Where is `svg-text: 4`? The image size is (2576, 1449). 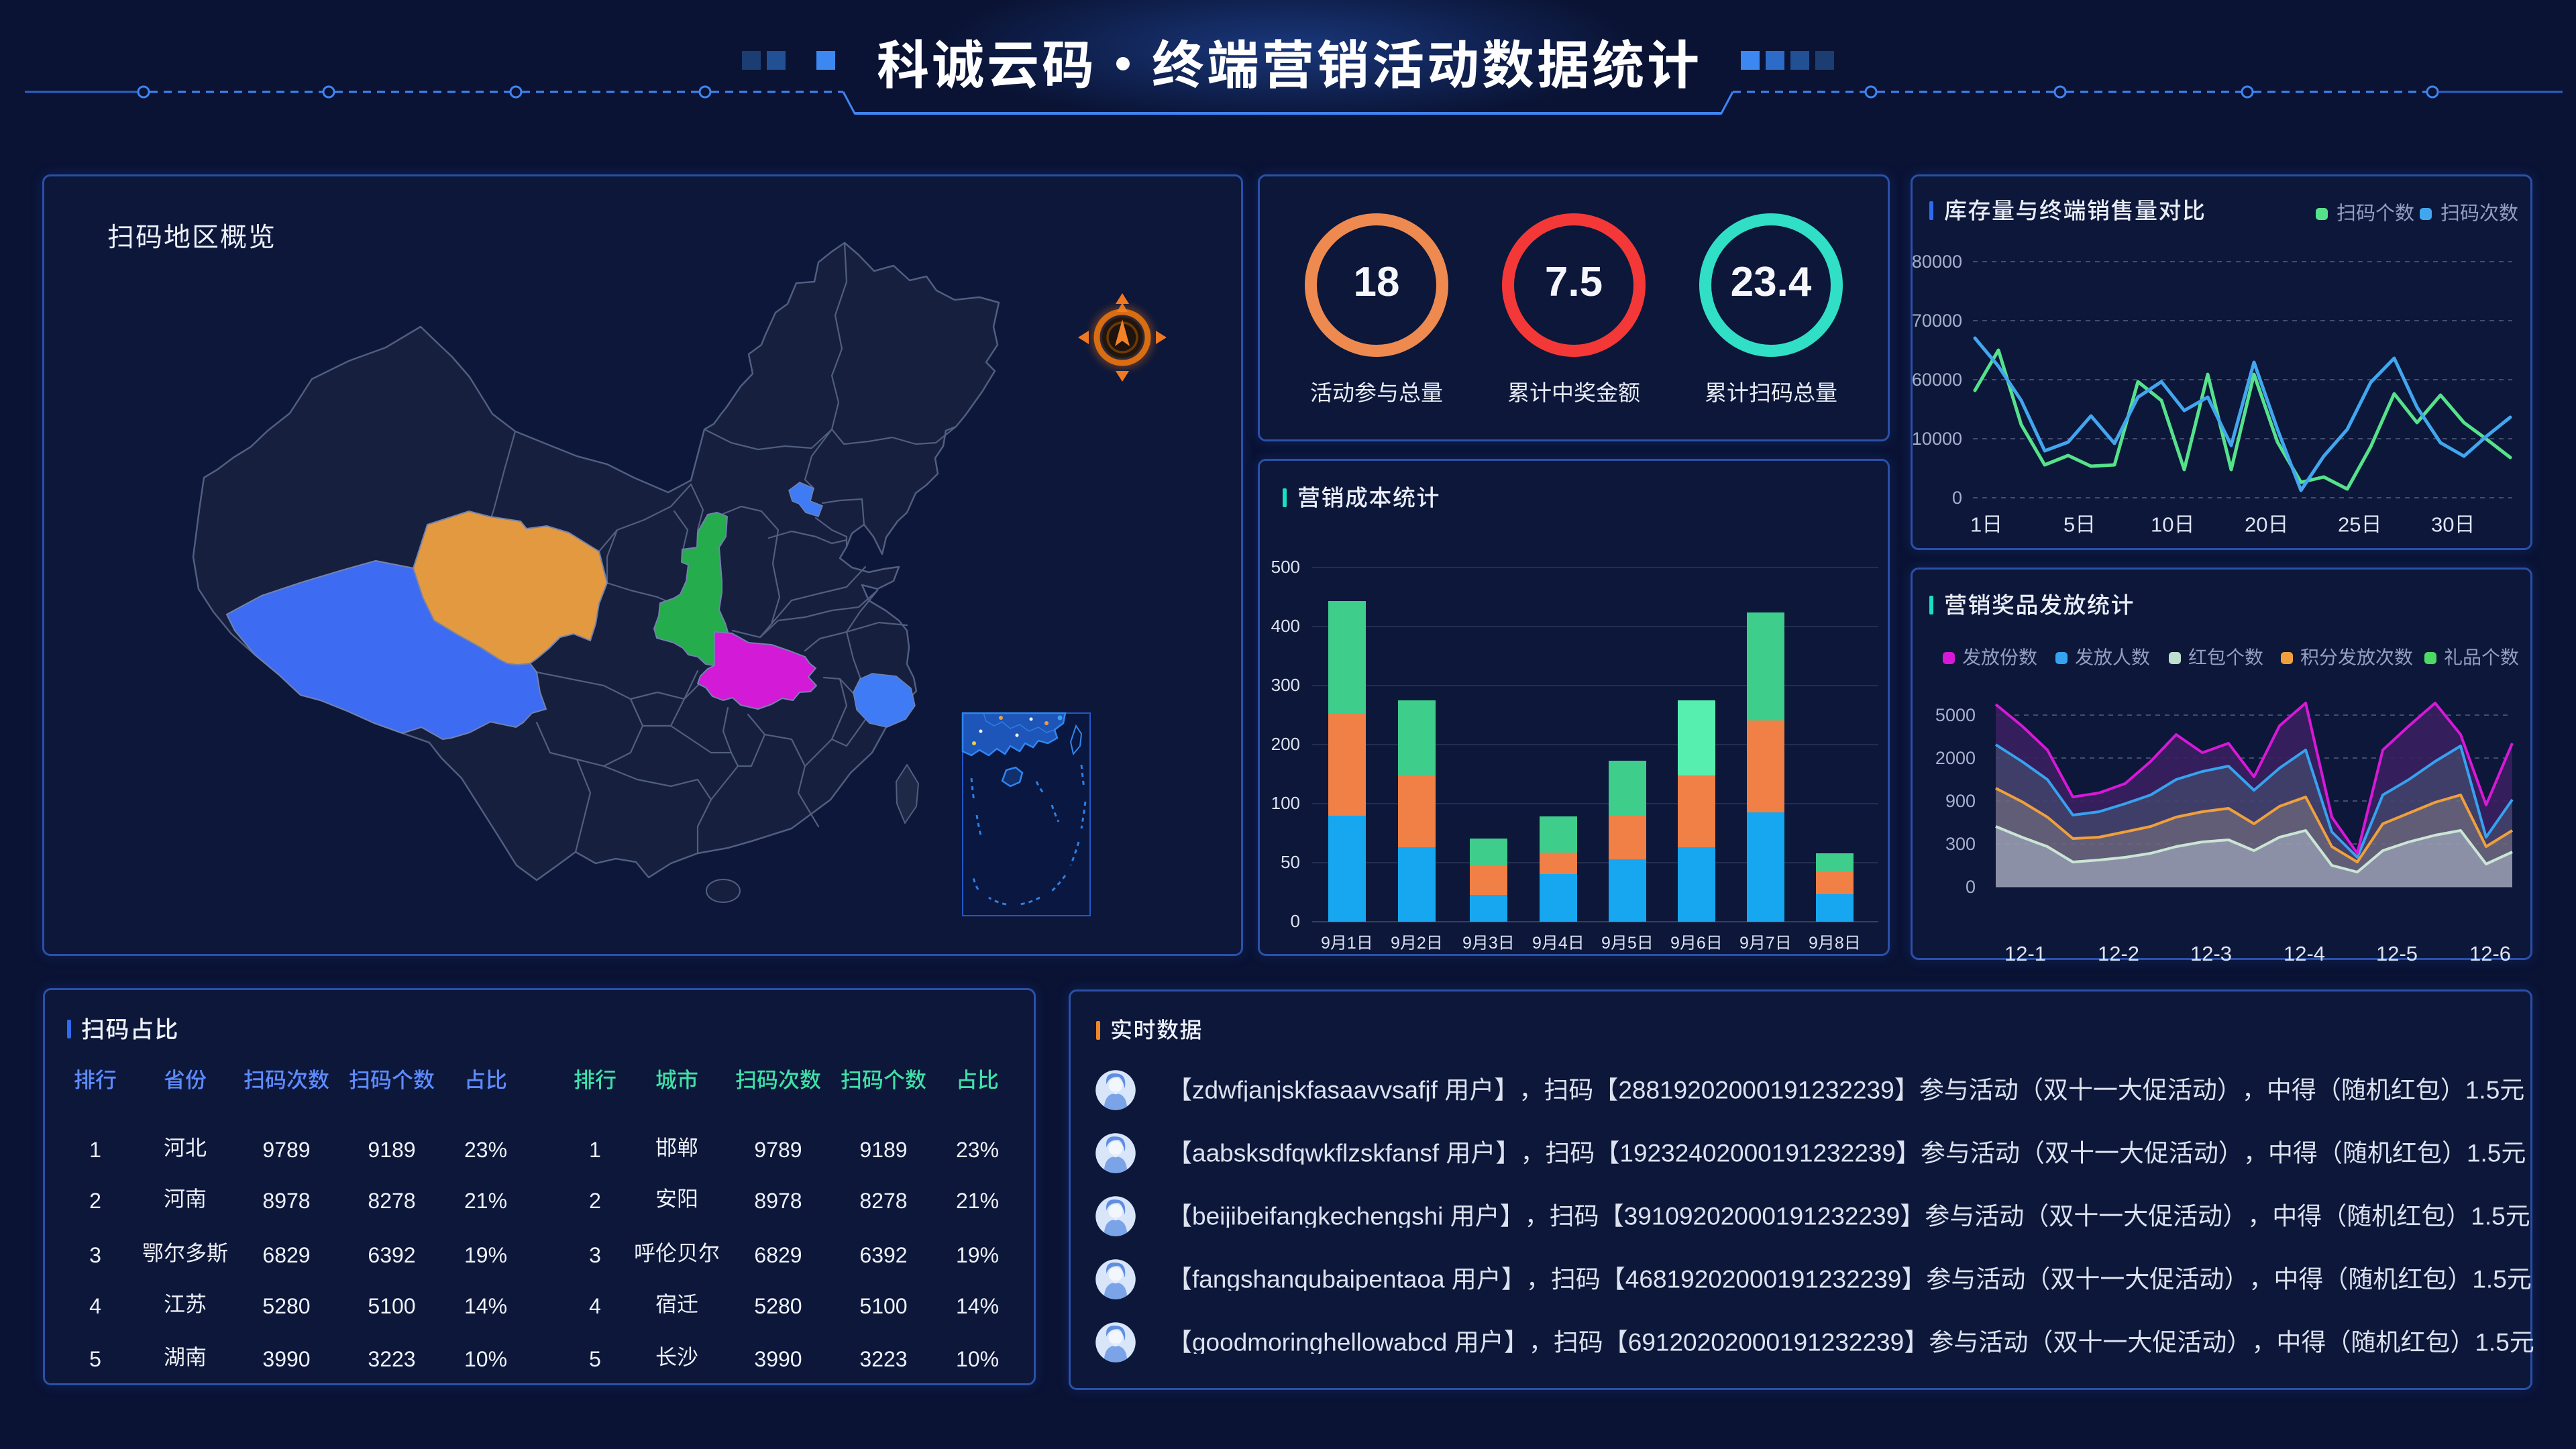 svg-text: 4 is located at coordinates (1563, 942).